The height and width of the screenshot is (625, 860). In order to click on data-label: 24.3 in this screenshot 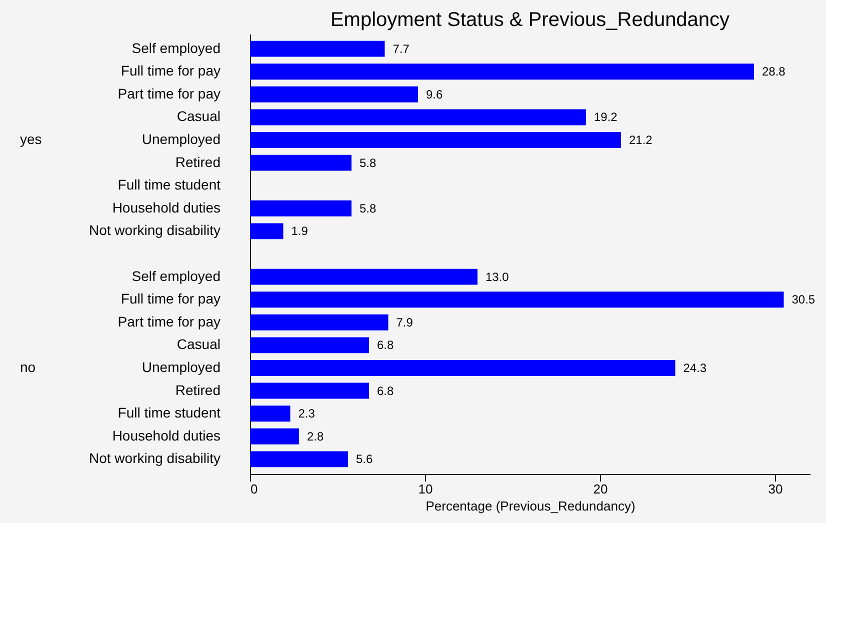, I will do `click(695, 367)`.